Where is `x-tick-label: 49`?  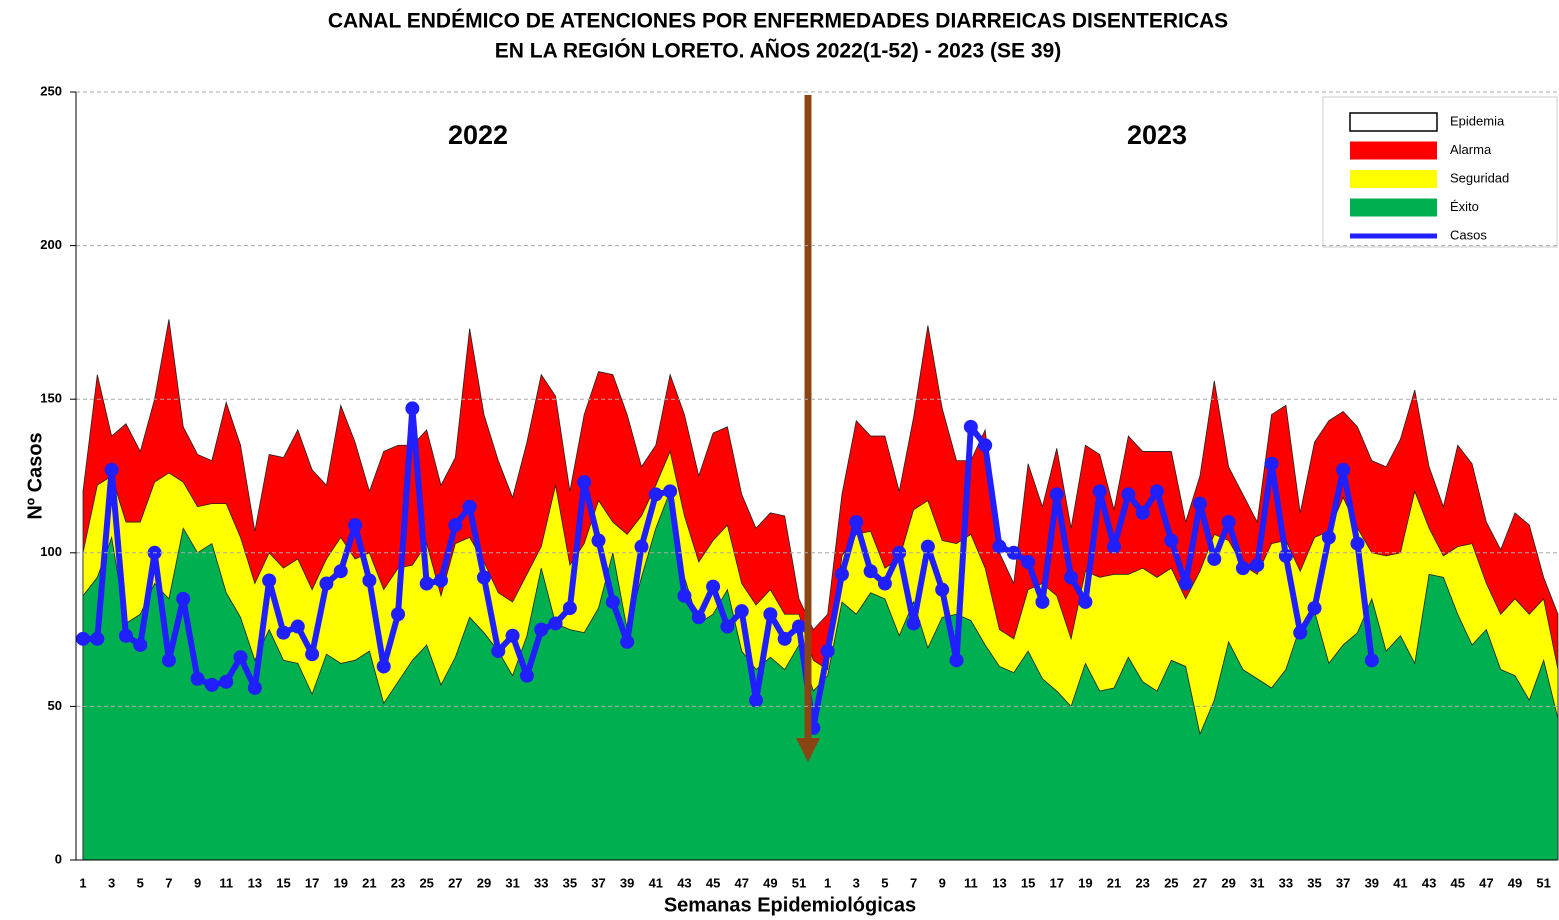
x-tick-label: 49 is located at coordinates (770, 882).